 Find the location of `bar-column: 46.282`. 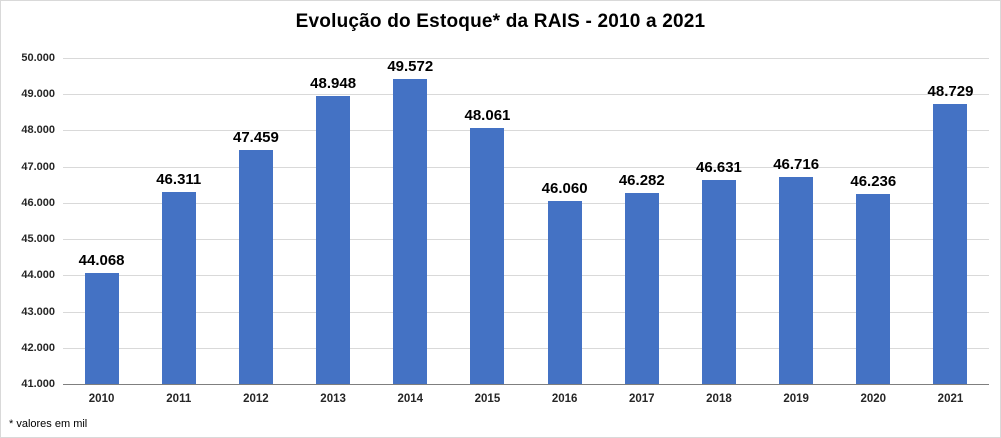

bar-column: 46.282 is located at coordinates (641, 221).